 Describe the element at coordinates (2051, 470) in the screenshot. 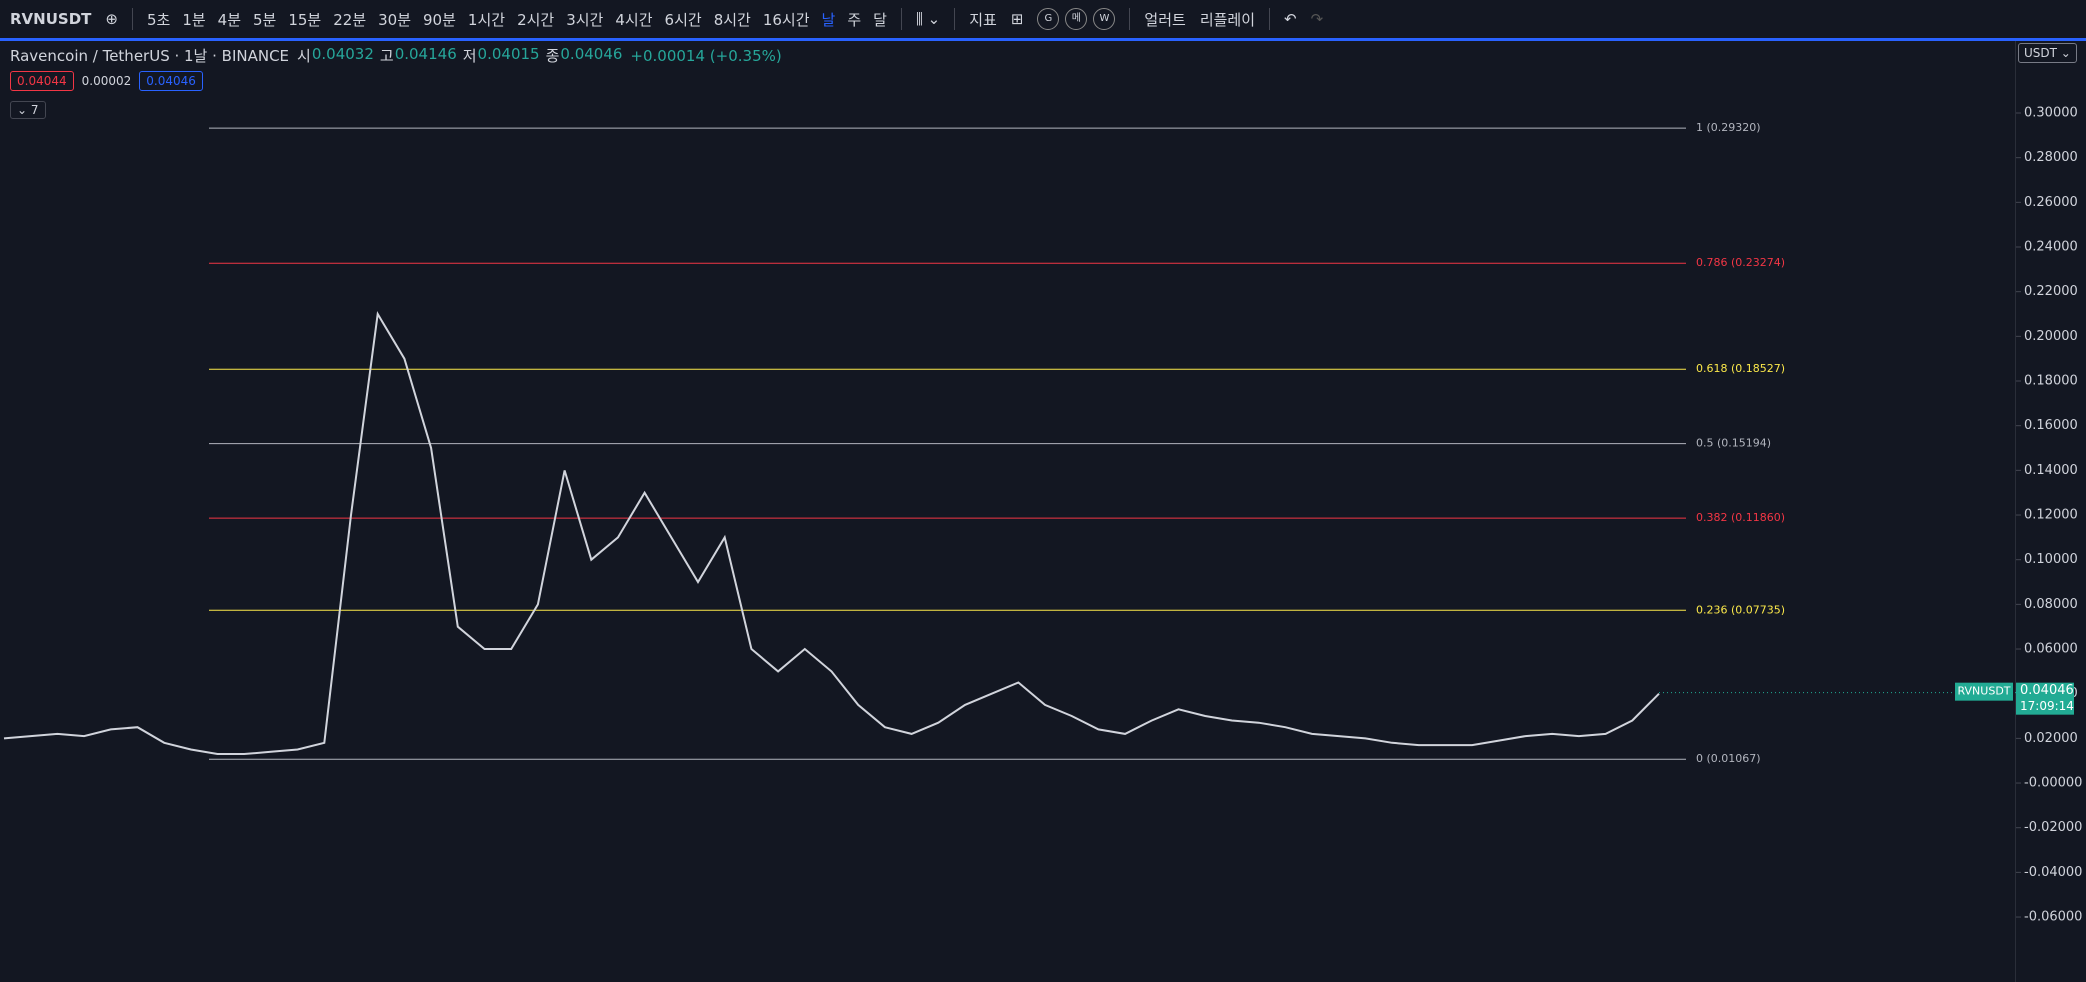

I see `y-tick-label: 0.14000` at that location.